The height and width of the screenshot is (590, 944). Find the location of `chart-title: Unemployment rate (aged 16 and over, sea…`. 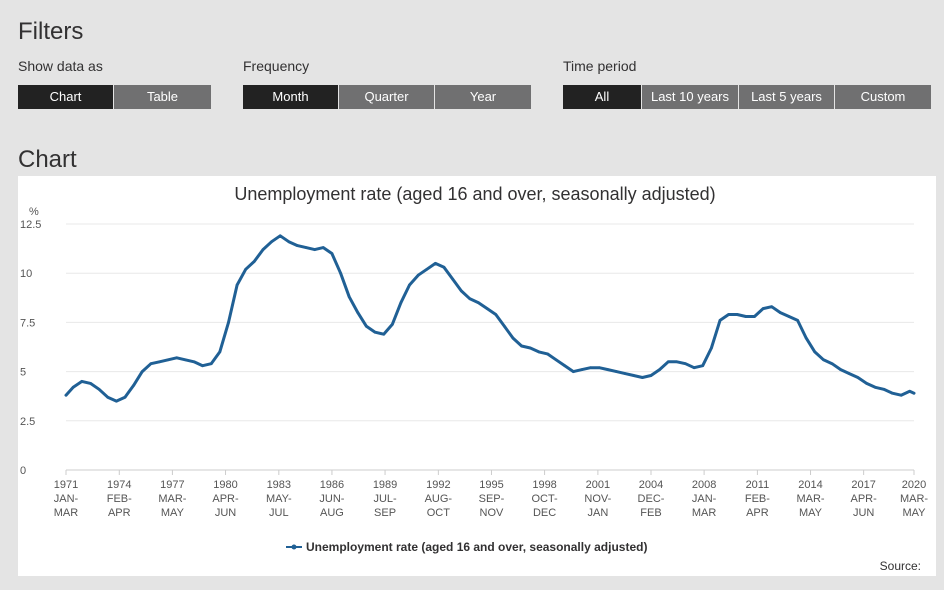

chart-title: Unemployment rate (aged 16 and over, sea… is located at coordinates (474, 194).